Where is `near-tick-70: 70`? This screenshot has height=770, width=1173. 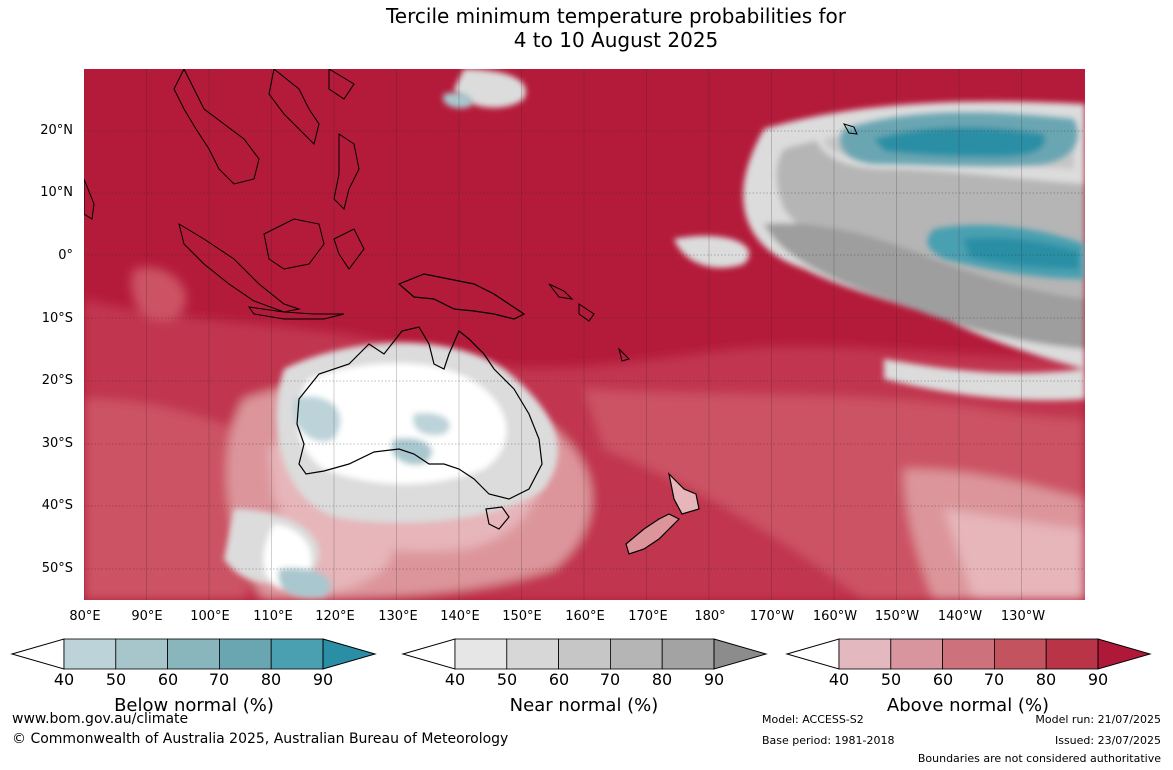
near-tick-70: 70 is located at coordinates (610, 679).